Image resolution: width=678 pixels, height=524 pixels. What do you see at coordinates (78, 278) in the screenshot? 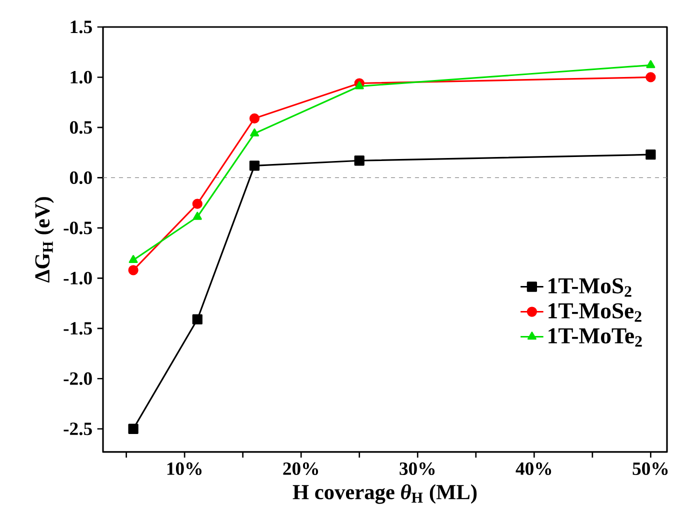
I see `y-tick-label: -1.0` at bounding box center [78, 278].